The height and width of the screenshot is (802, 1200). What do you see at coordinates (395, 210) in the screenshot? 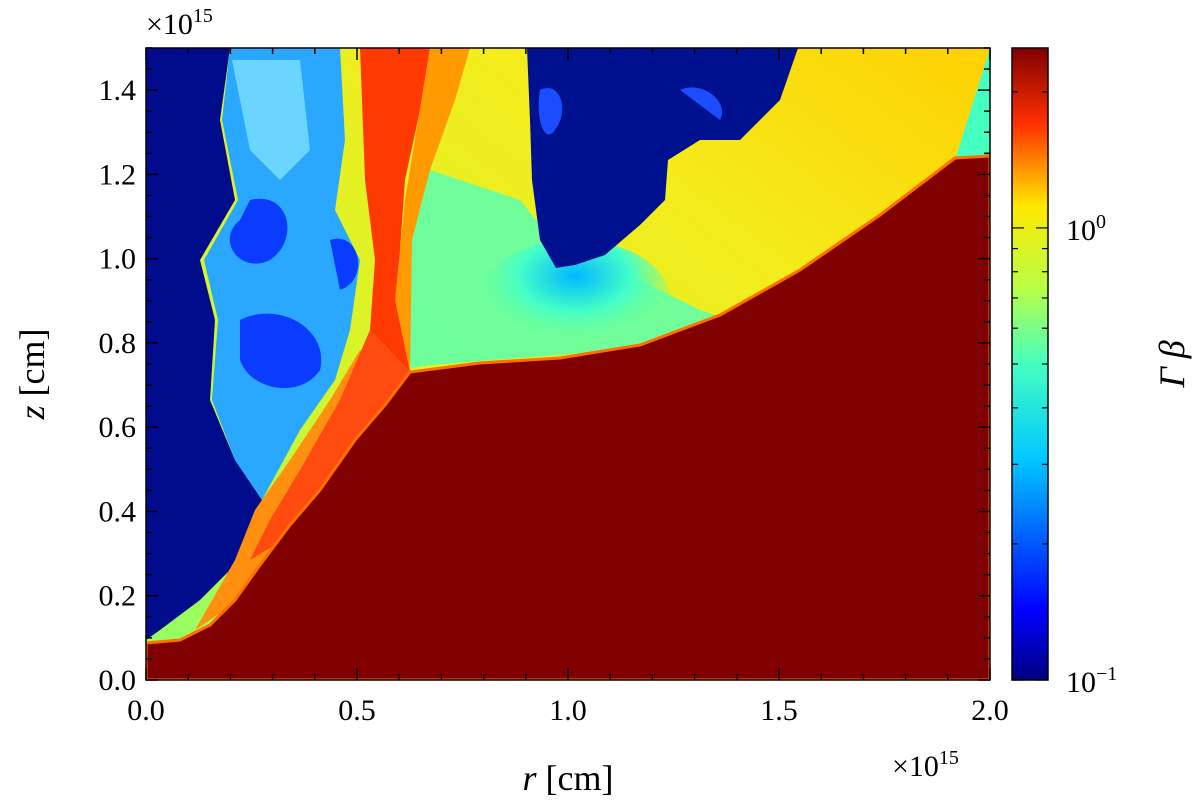
I see `shell-red` at bounding box center [395, 210].